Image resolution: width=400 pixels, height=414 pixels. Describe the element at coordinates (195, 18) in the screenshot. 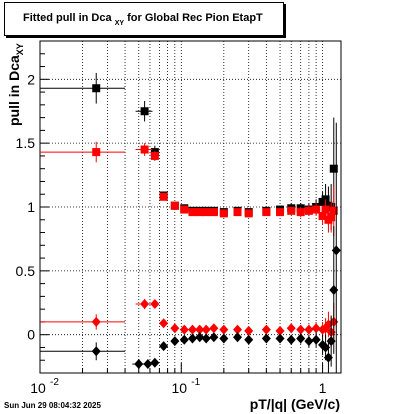

I see `title-suffix: for Global Rec Pion EtapT` at that location.